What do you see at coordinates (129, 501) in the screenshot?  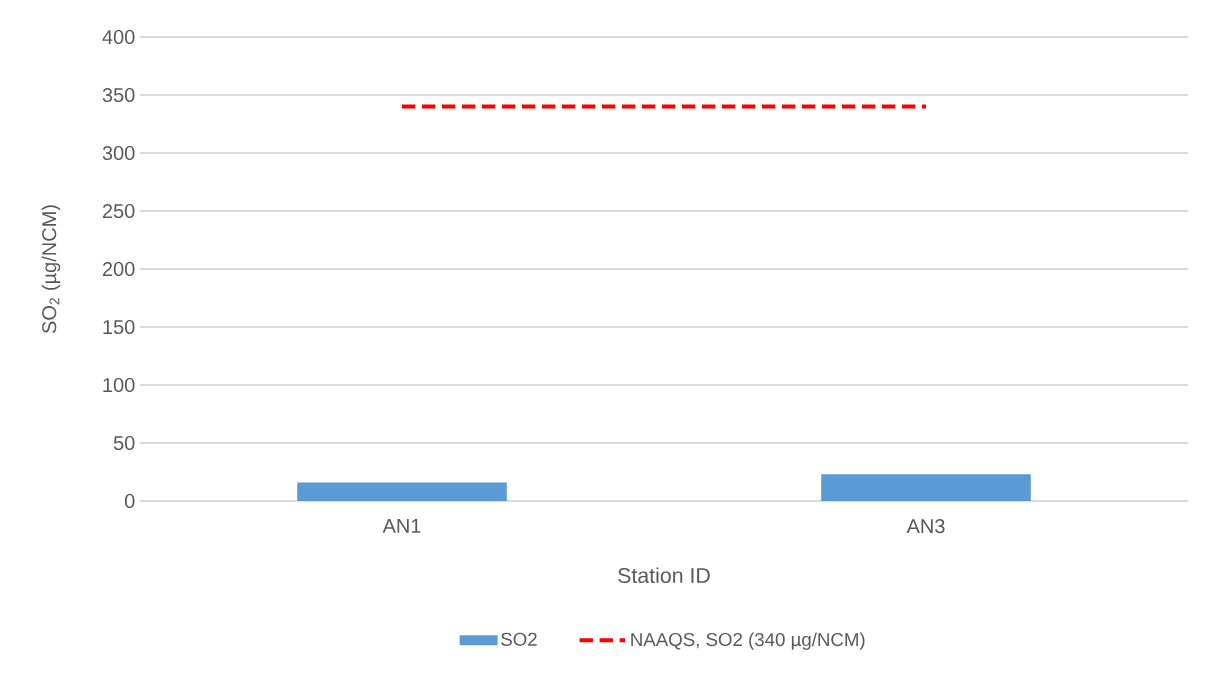 I see `y-tick-label: 0` at bounding box center [129, 501].